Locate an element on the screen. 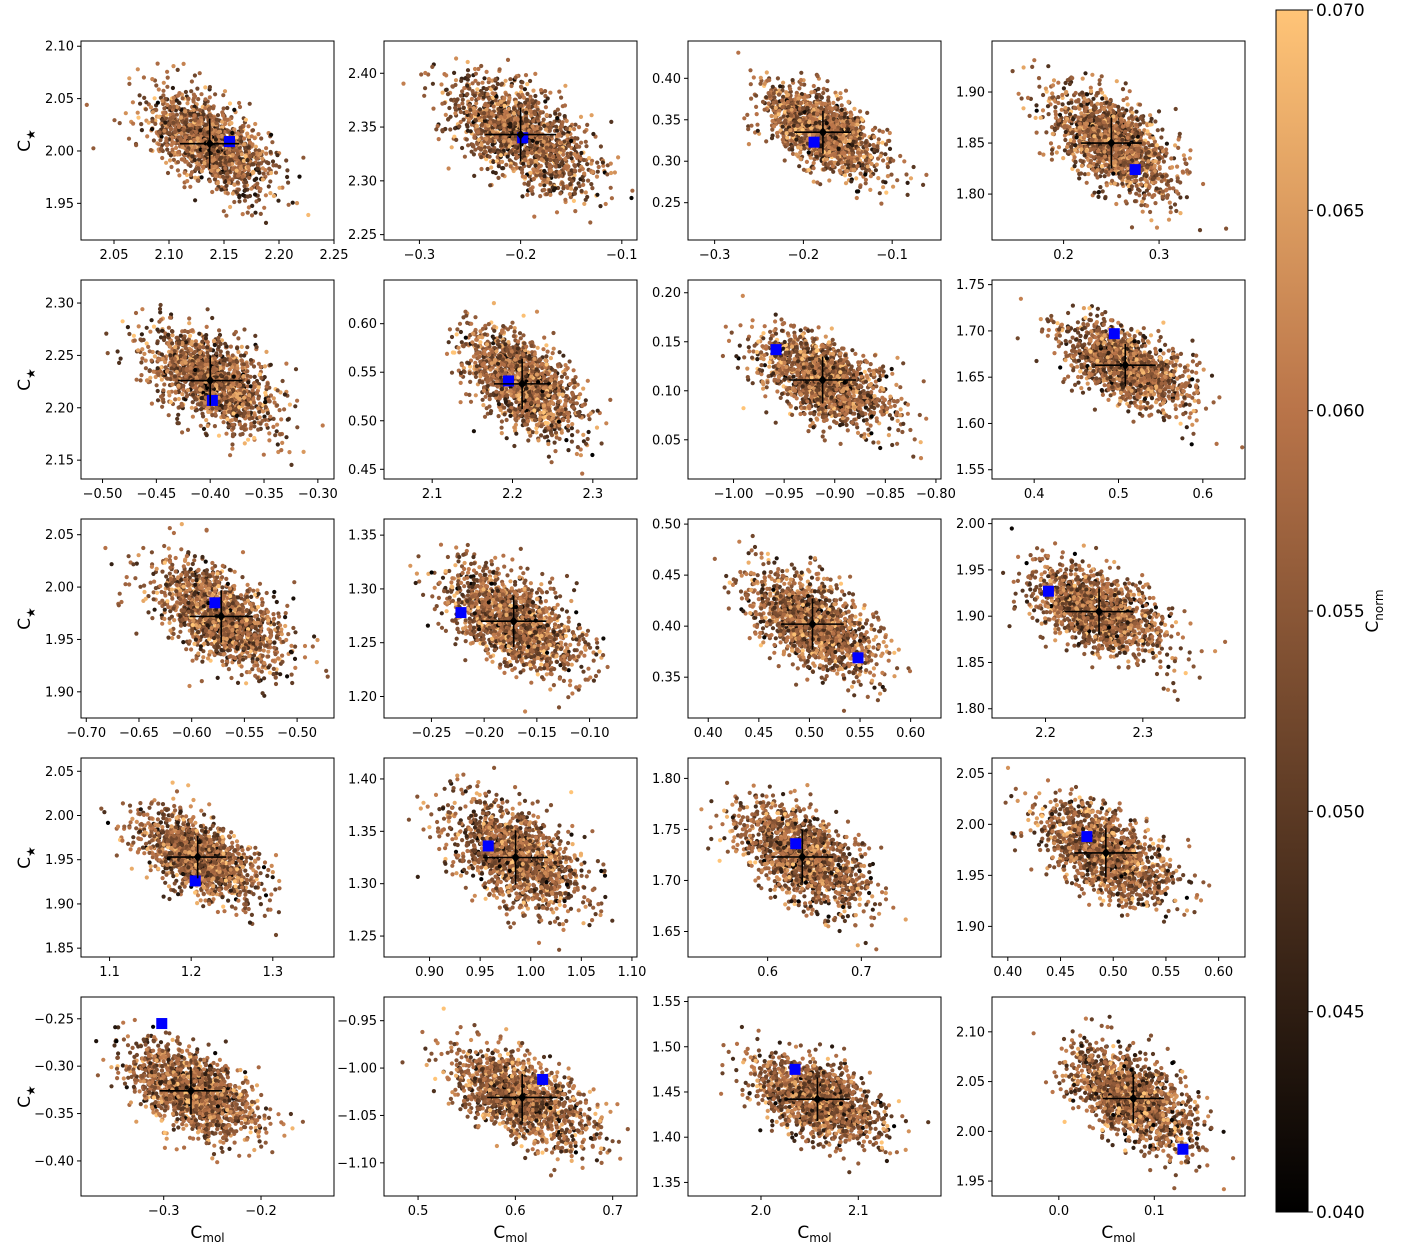 The height and width of the screenshot is (1247, 1408). y-tick-label: 0.40 is located at coordinates (666, 79).